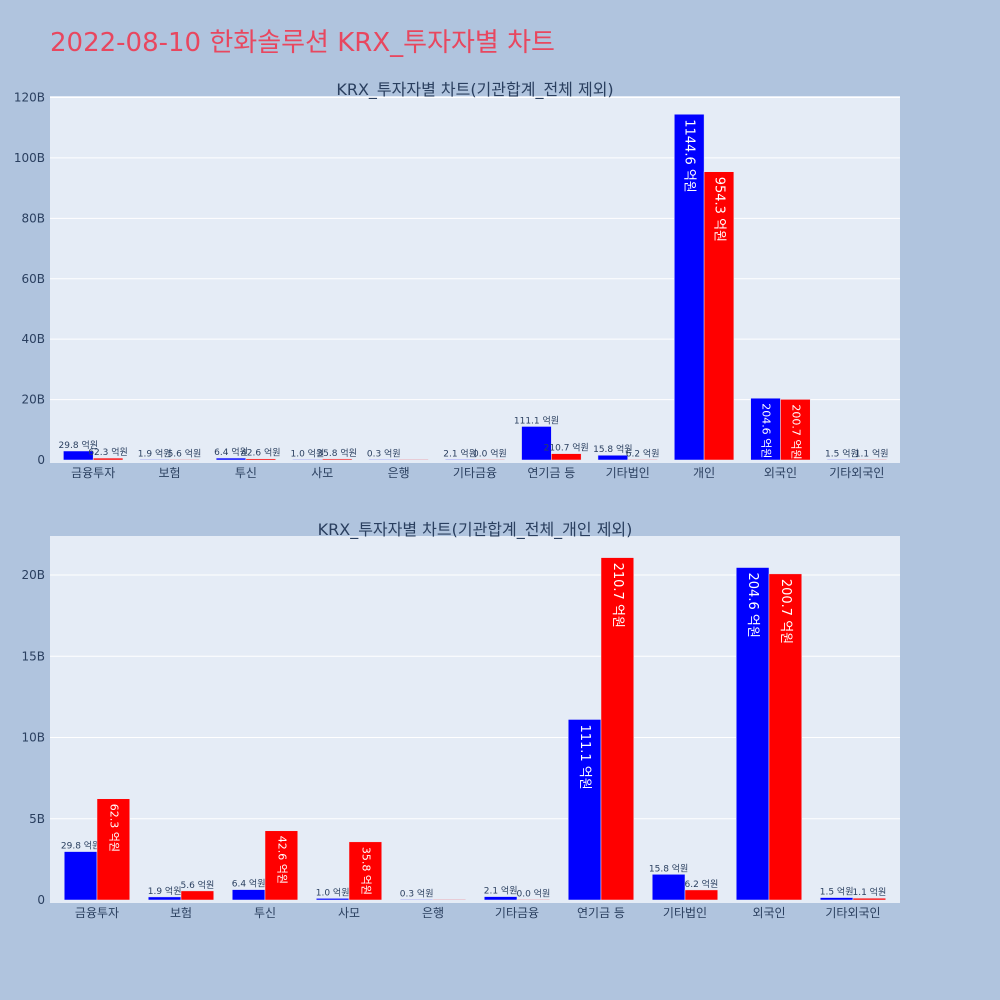  What do you see at coordinates (302, 43) in the screenshot?
I see `page-title: 2022-08-10 한화솔루션 KRX_투자자별 차트` at bounding box center [302, 43].